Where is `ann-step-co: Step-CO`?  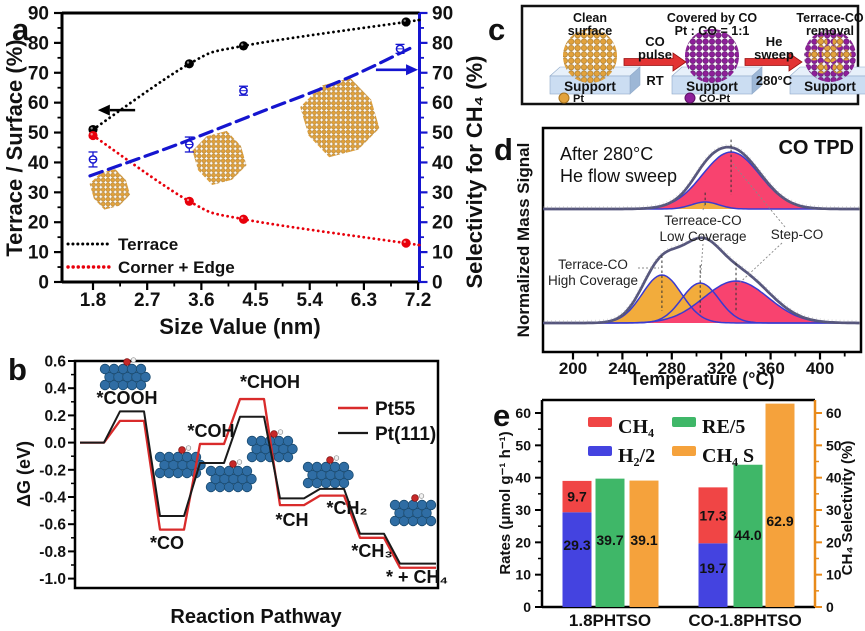
ann-step-co: Step-CO is located at coordinates (797, 234).